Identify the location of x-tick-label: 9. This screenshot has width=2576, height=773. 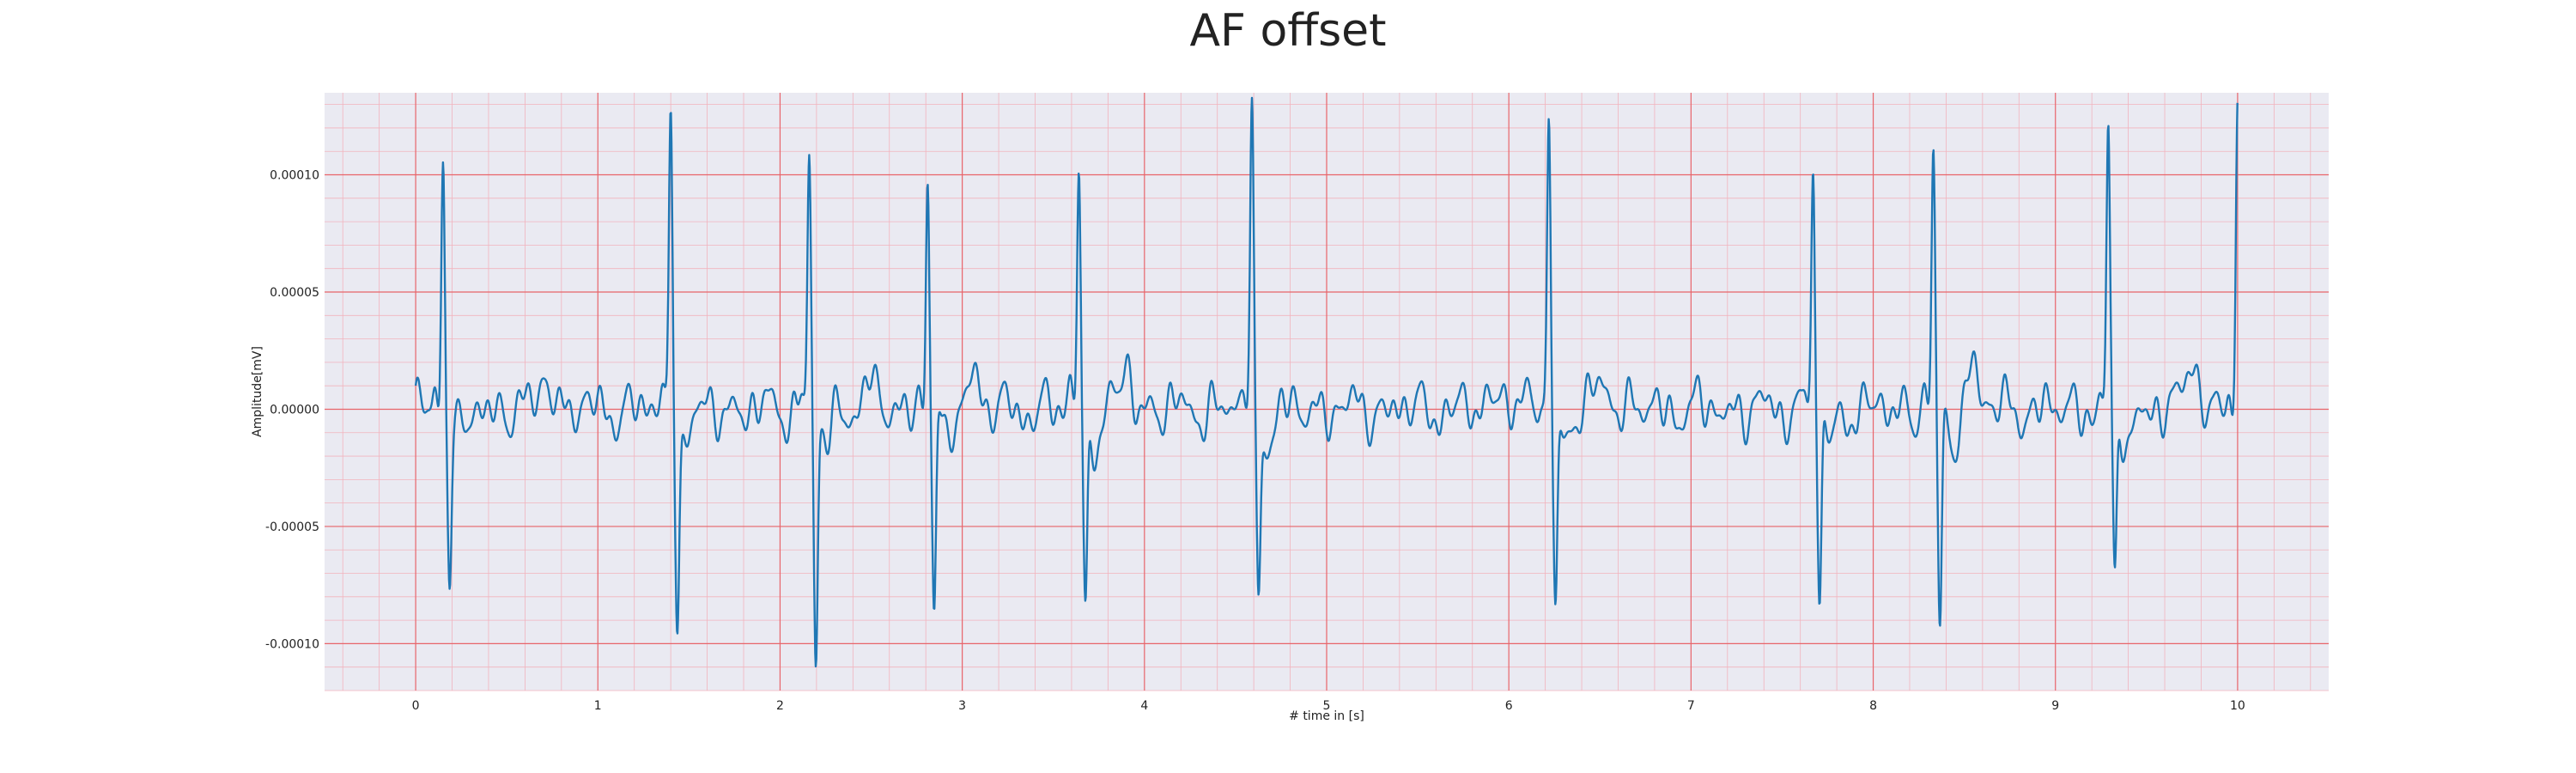
(2055, 706).